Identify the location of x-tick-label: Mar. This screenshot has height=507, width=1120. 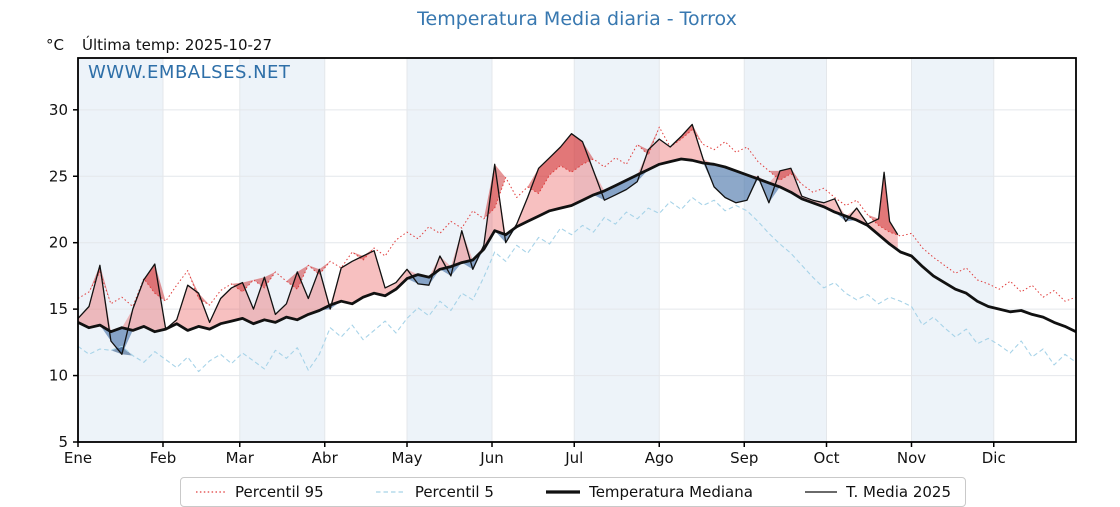
(240, 458).